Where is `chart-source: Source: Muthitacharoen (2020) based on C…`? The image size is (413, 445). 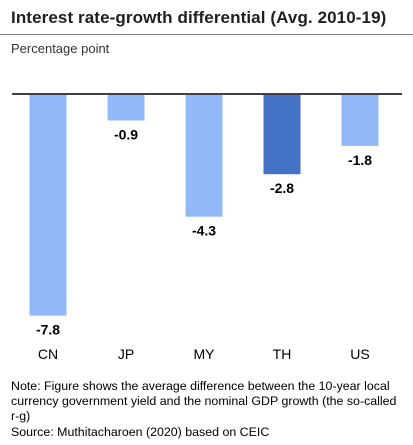 chart-source: Source: Muthitacharoen (2020) based on C… is located at coordinates (140, 432).